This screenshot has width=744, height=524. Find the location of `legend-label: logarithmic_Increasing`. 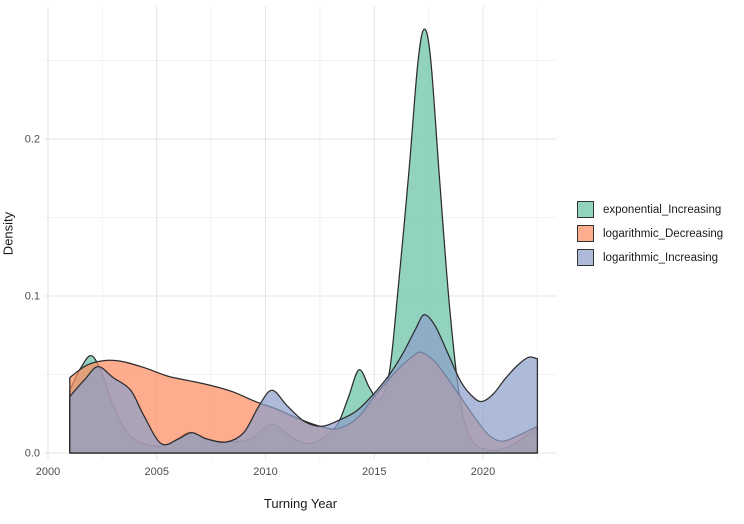

legend-label: logarithmic_Increasing is located at coordinates (661, 257).